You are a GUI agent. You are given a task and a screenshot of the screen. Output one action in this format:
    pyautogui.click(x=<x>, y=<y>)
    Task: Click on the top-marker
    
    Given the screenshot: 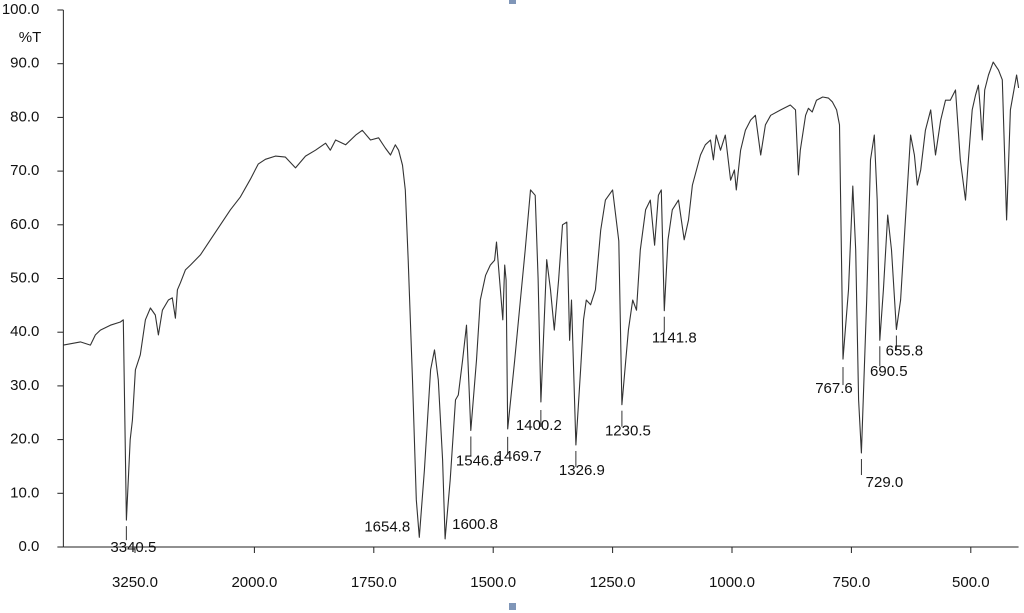 What is the action you would take?
    pyautogui.click(x=512, y=2)
    